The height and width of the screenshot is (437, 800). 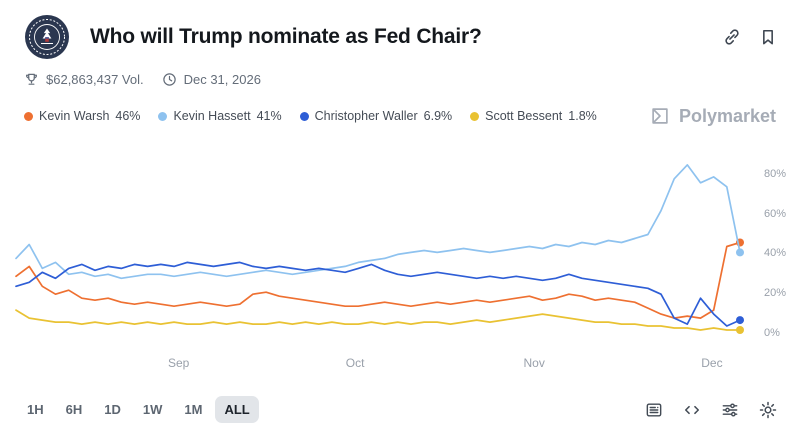 I want to click on embed-code-icon, so click(x=692, y=410).